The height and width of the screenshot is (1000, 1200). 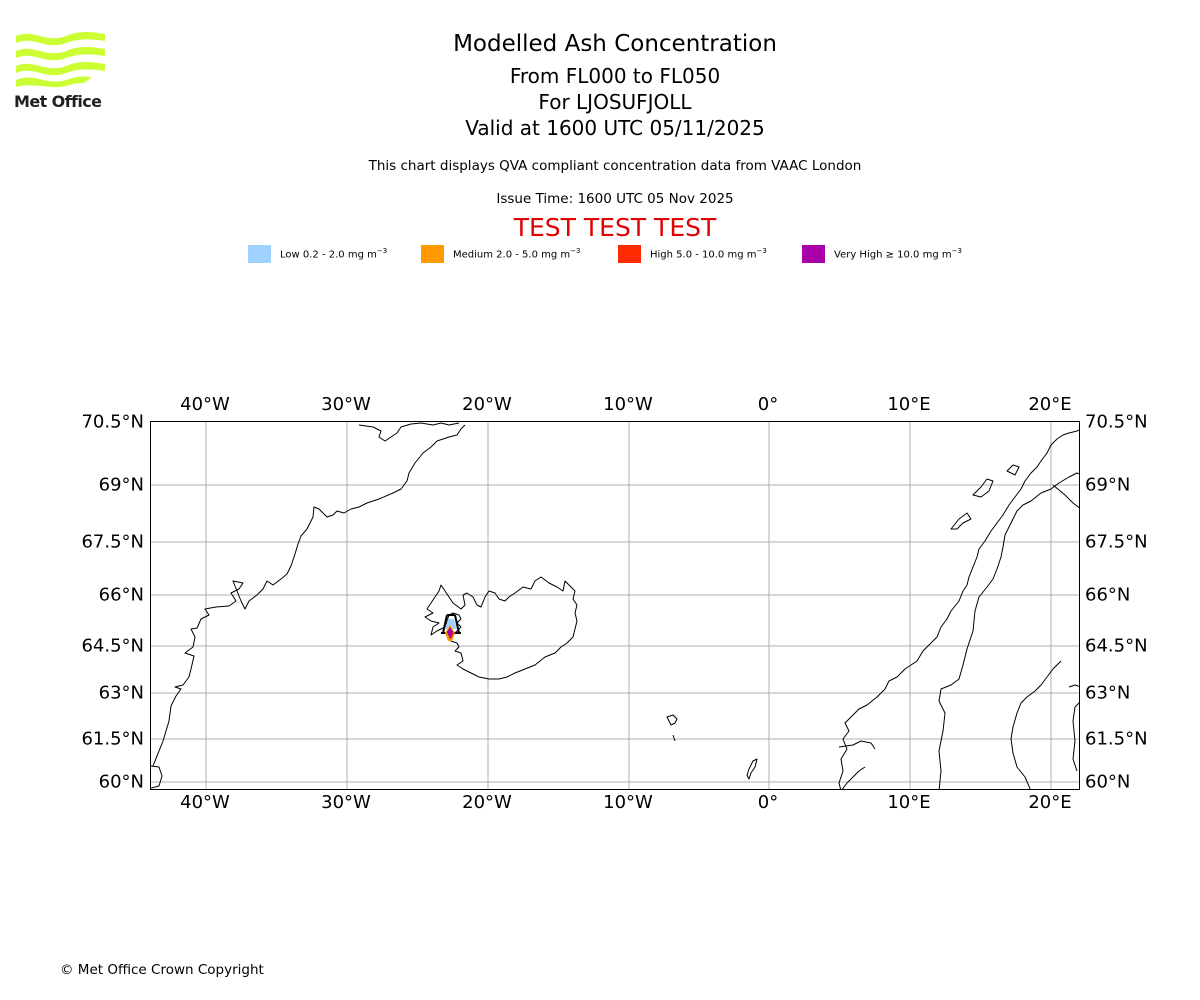 I want to click on lat-tick-label-left: 63°N, so click(x=121, y=693).